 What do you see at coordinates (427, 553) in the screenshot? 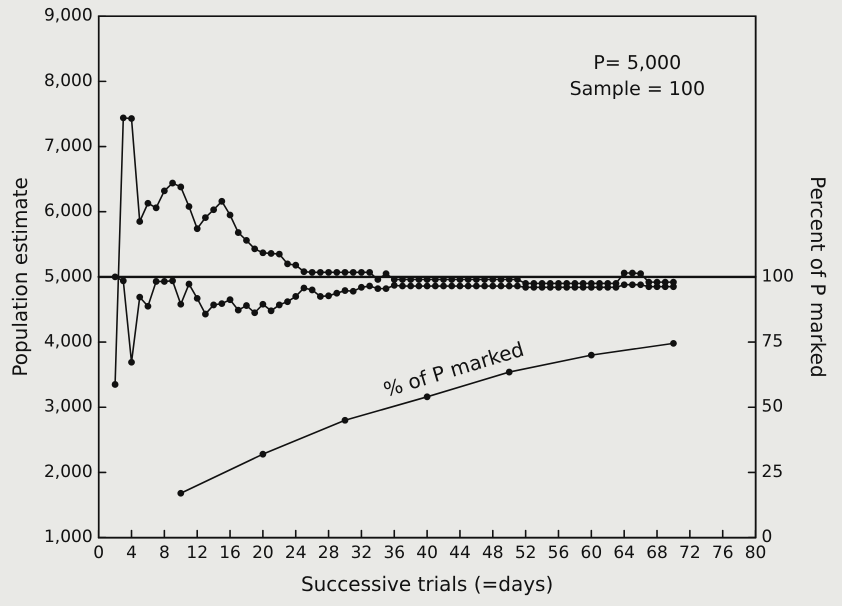
I see `x-tick-label: 40` at bounding box center [427, 553].